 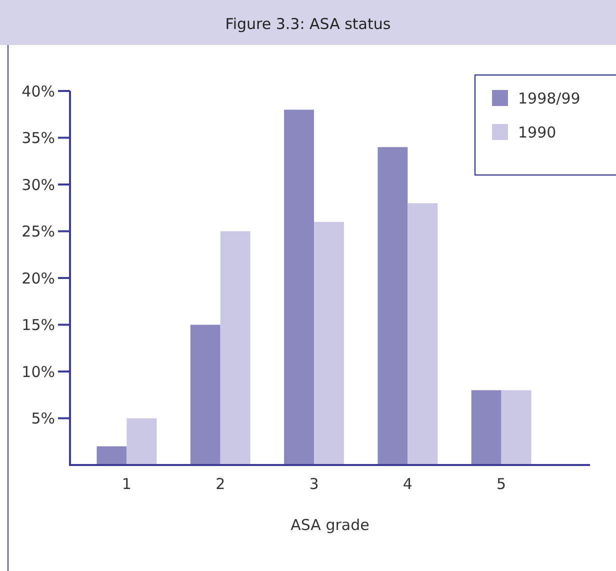 I want to click on chart-title: Figure 3.3: ASA status, so click(x=308, y=24).